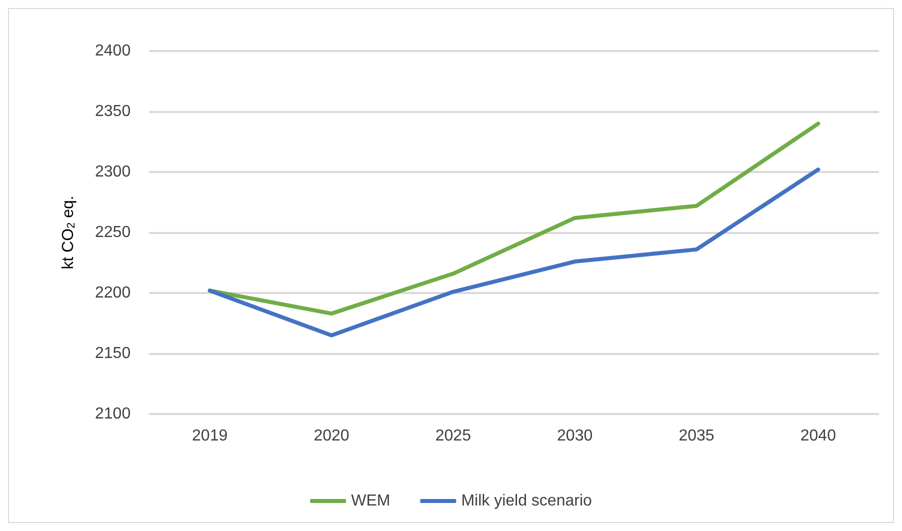 This screenshot has height=531, width=902. I want to click on y-tick-label: 2400, so click(113, 51).